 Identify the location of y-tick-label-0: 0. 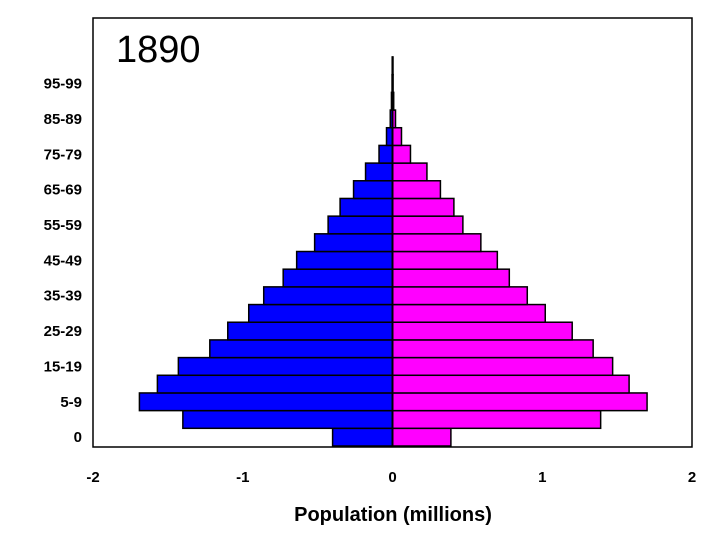
(78, 437).